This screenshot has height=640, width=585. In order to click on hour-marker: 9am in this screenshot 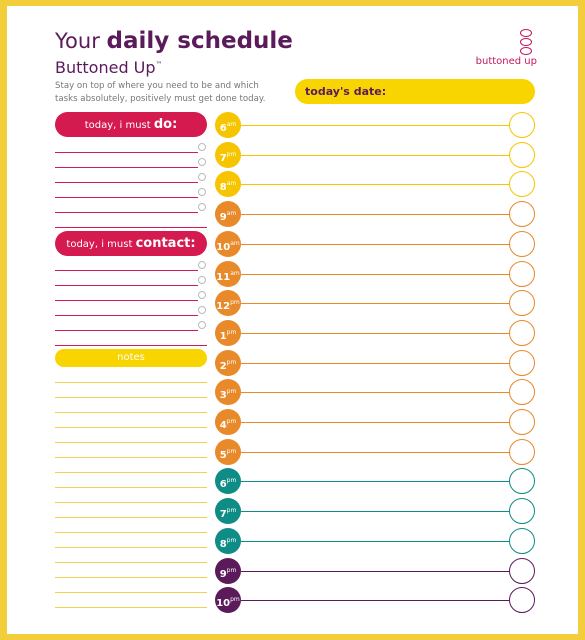, I will do `click(228, 214)`.